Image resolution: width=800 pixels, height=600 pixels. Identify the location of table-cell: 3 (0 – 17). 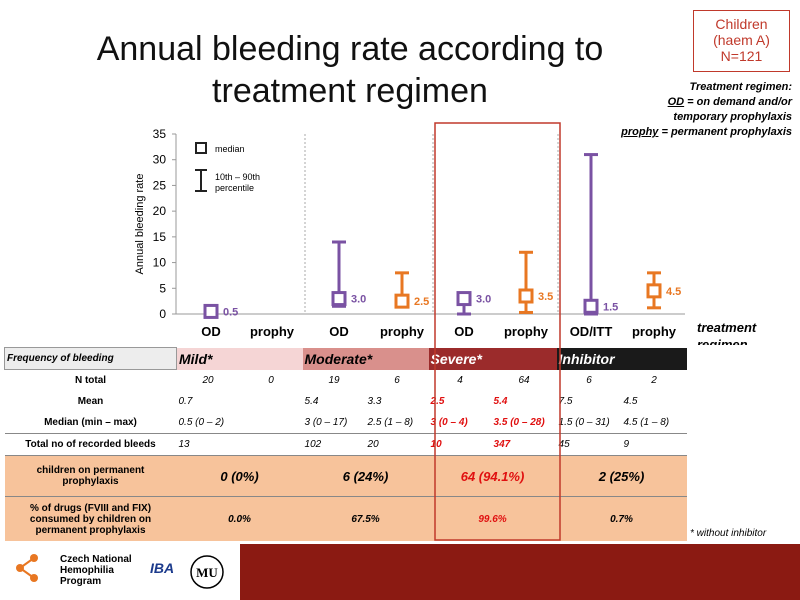
(326, 422).